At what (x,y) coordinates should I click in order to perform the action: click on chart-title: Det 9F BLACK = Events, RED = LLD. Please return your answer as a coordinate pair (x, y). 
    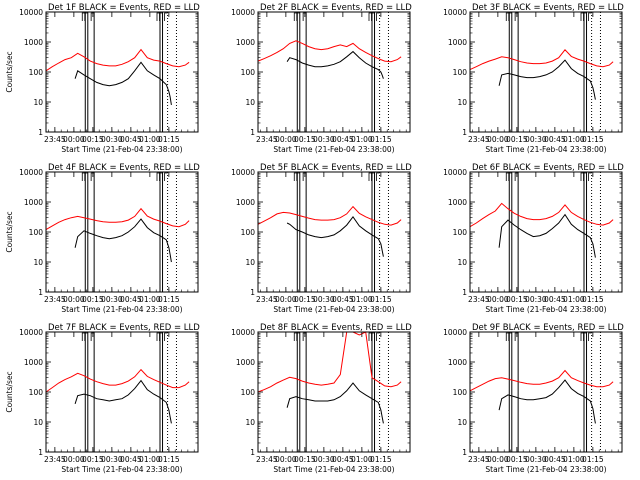
    Looking at the image, I should click on (548, 328).